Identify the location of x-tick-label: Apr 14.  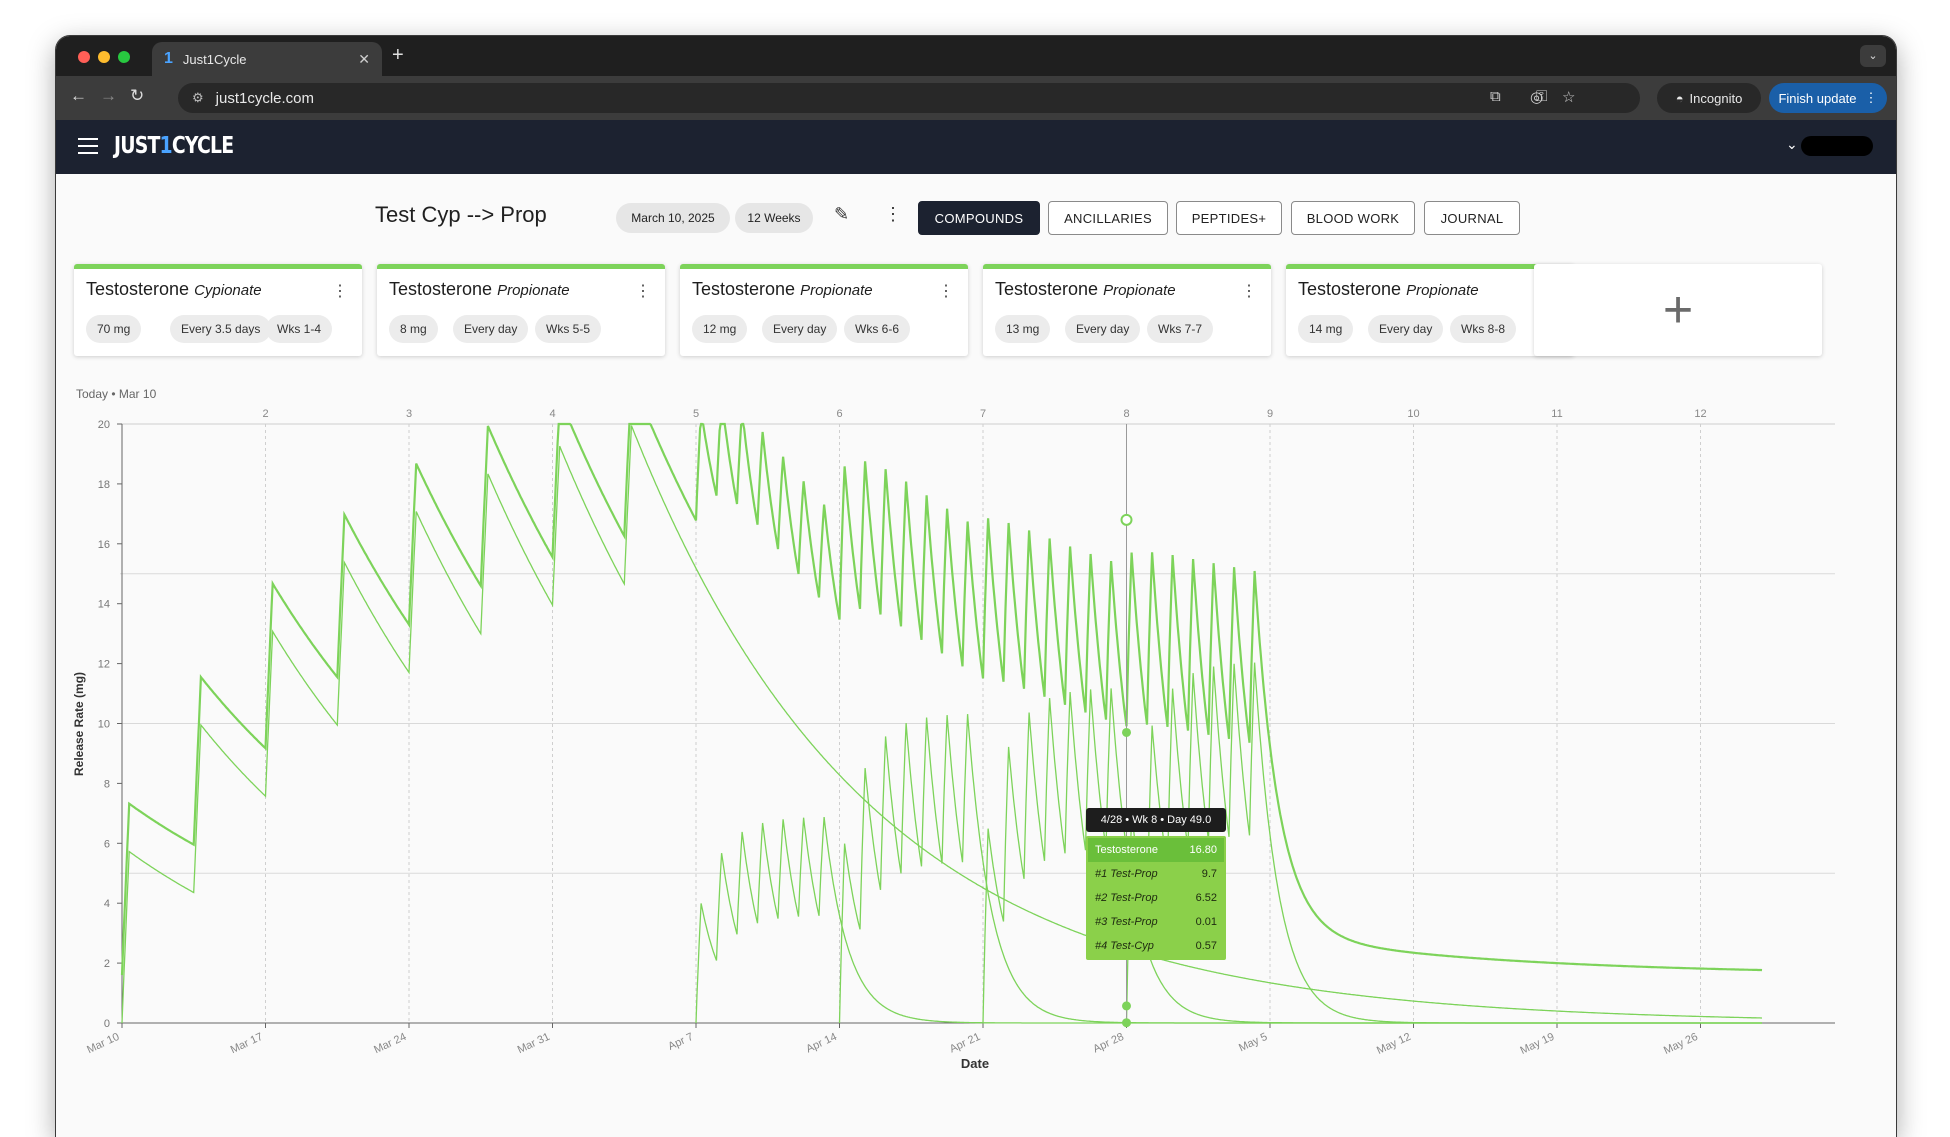
(821, 1043).